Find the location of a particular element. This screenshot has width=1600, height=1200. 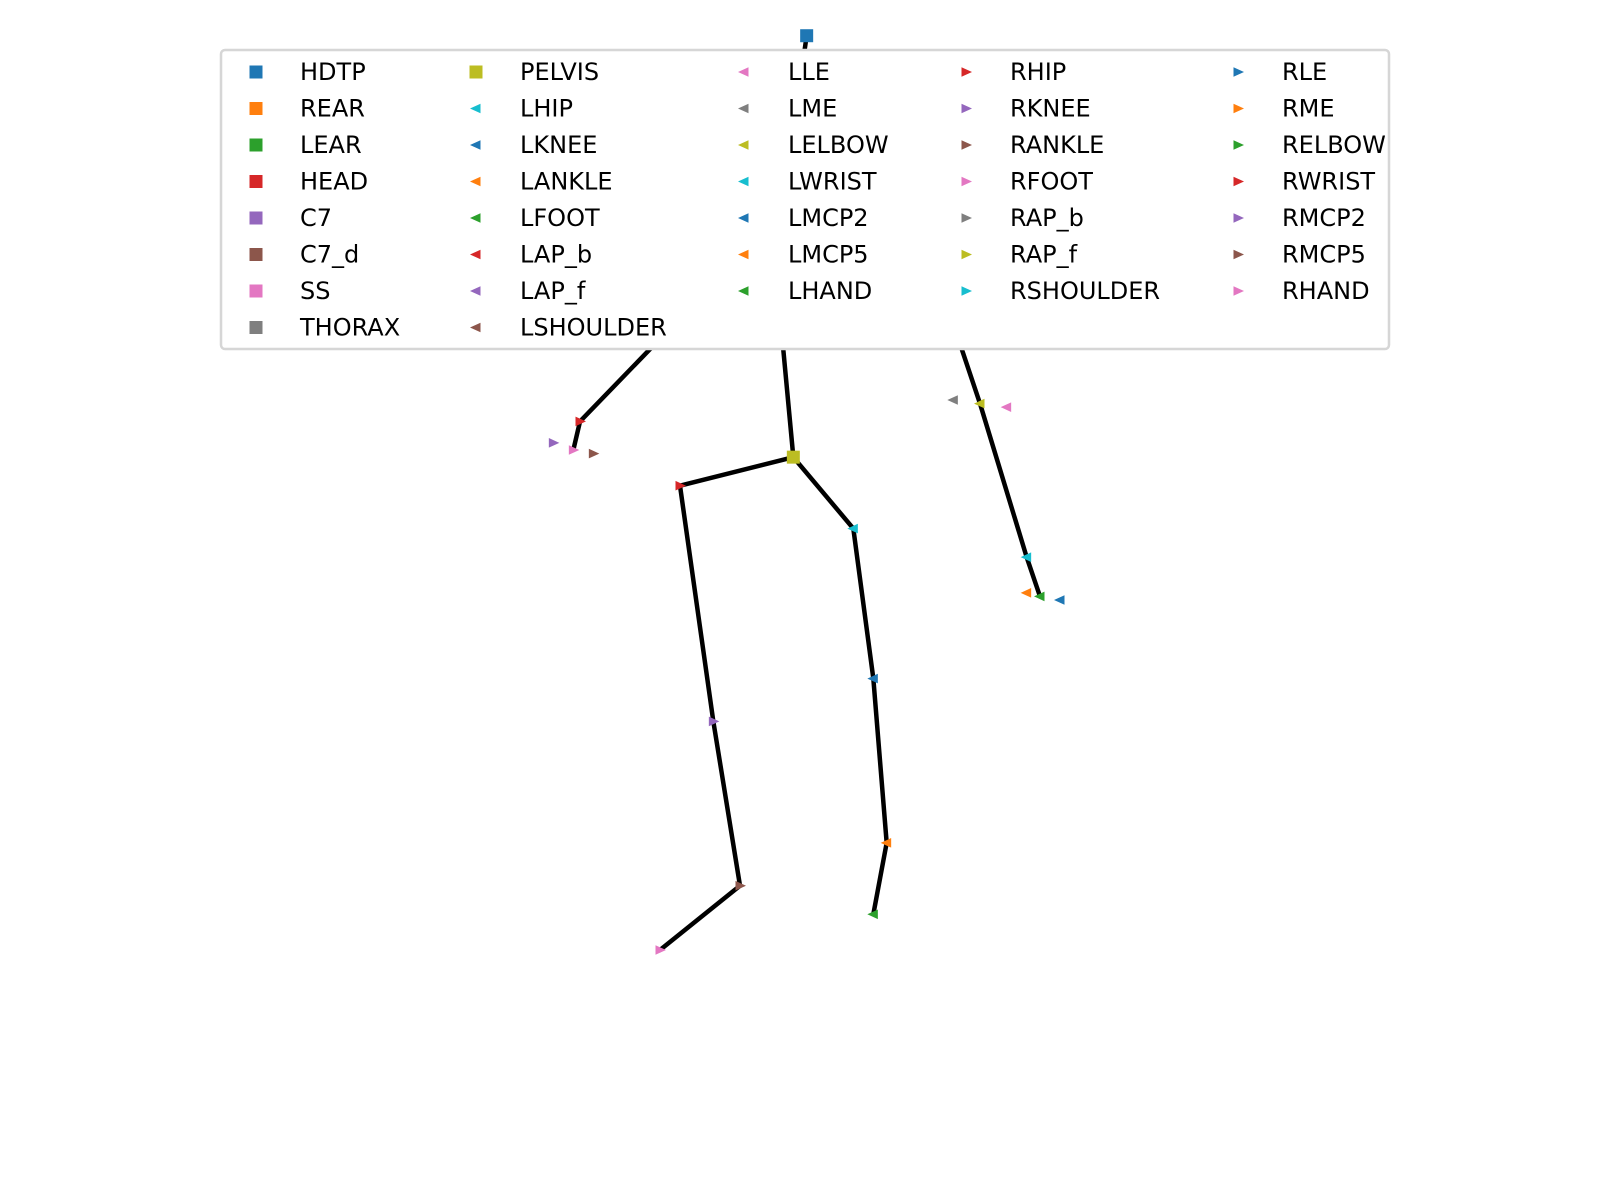

legend-label-c7: C7 is located at coordinates (316, 218).